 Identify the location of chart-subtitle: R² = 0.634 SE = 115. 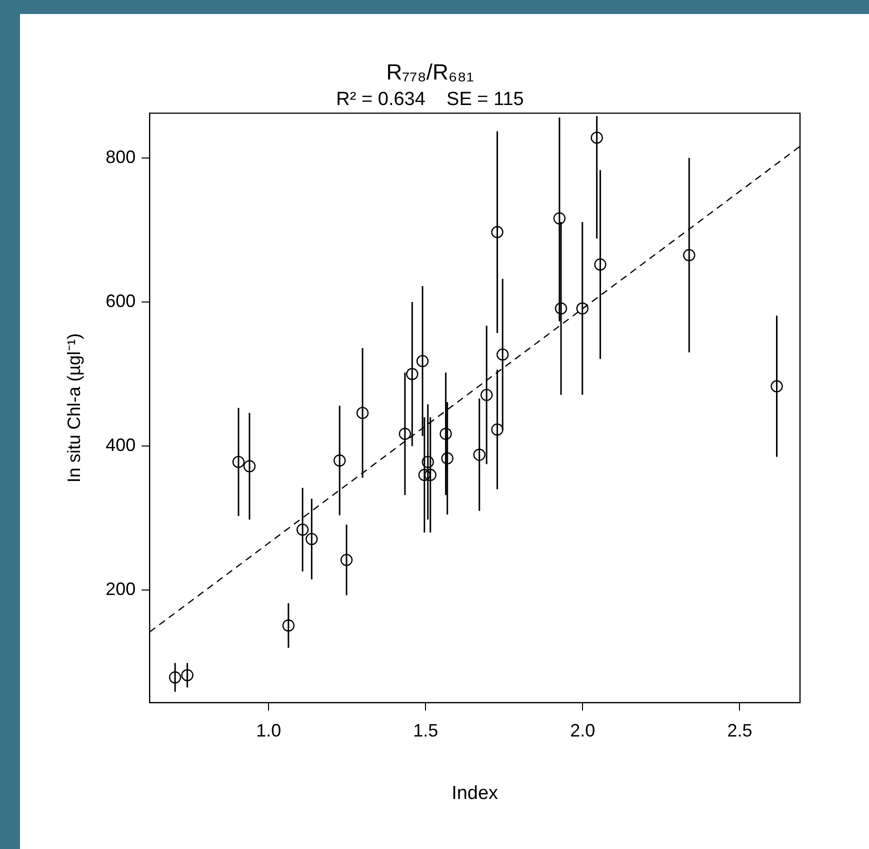
(430, 99).